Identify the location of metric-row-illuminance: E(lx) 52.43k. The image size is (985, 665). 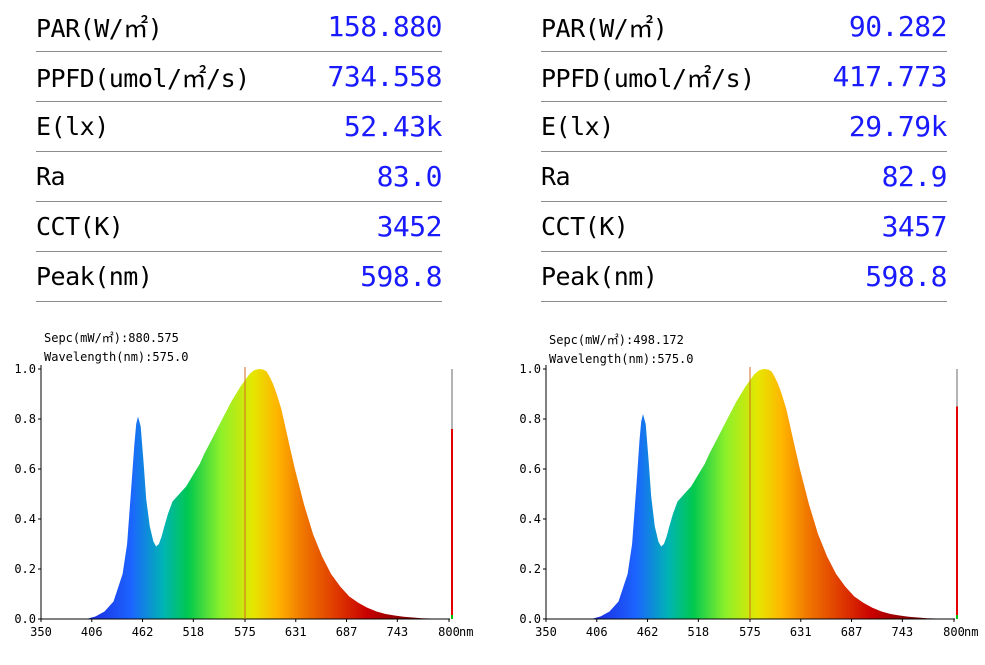
(239, 126).